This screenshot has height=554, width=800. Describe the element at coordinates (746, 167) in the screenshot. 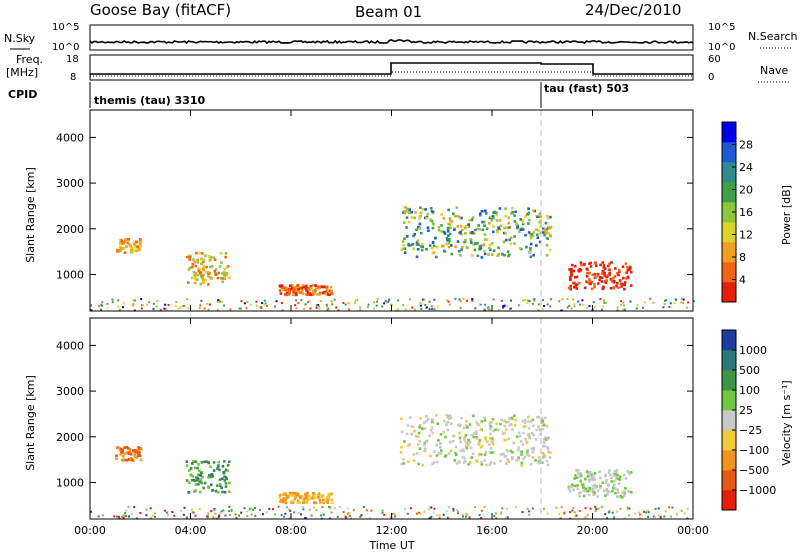

I see `colorbar-tick-label: 24` at that location.